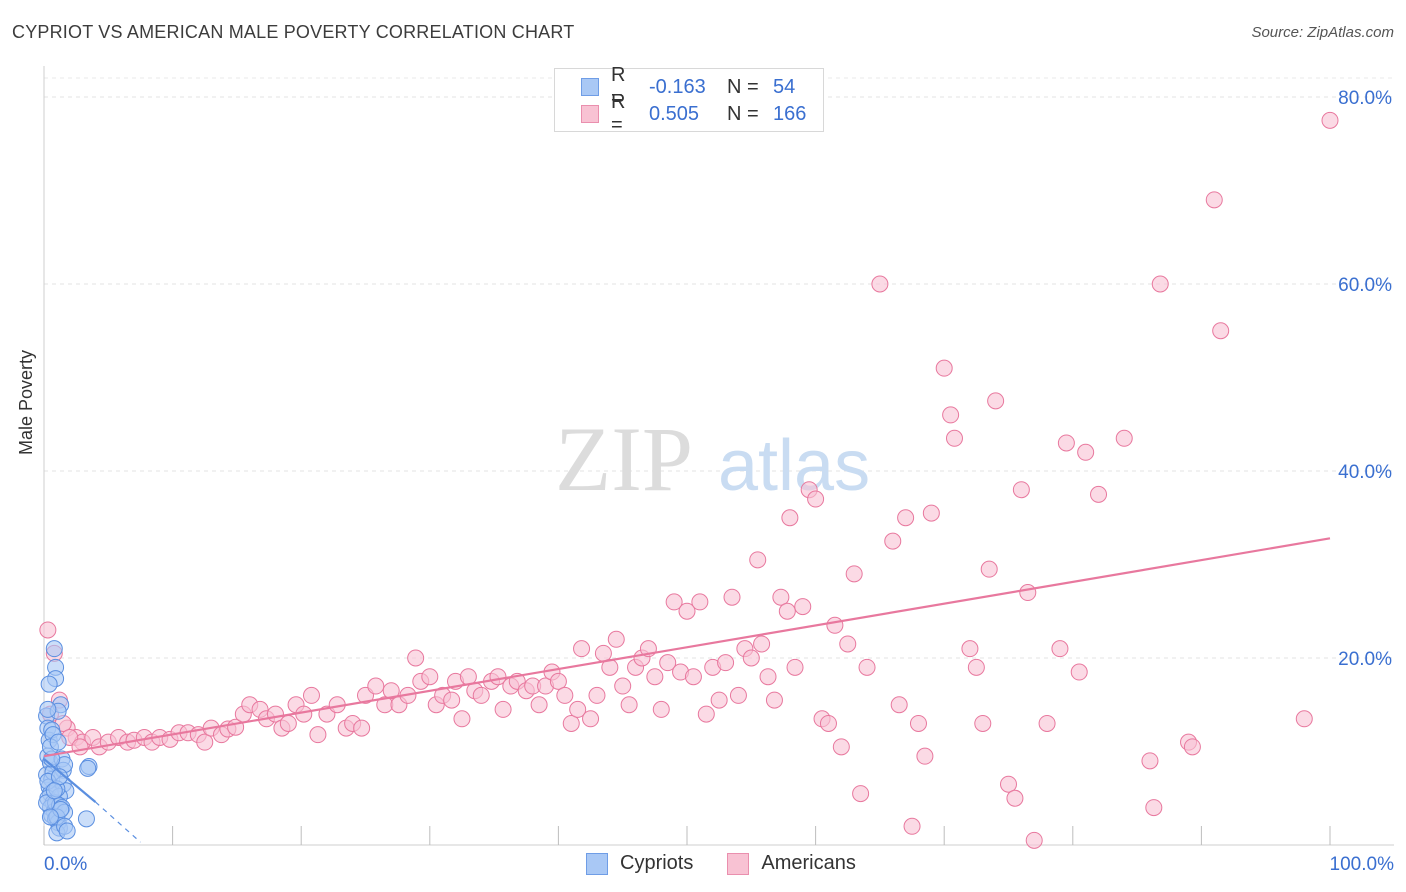  Describe the element at coordinates (1362, 864) in the screenshot. I see `x-tick-label: 100.0%` at that location.